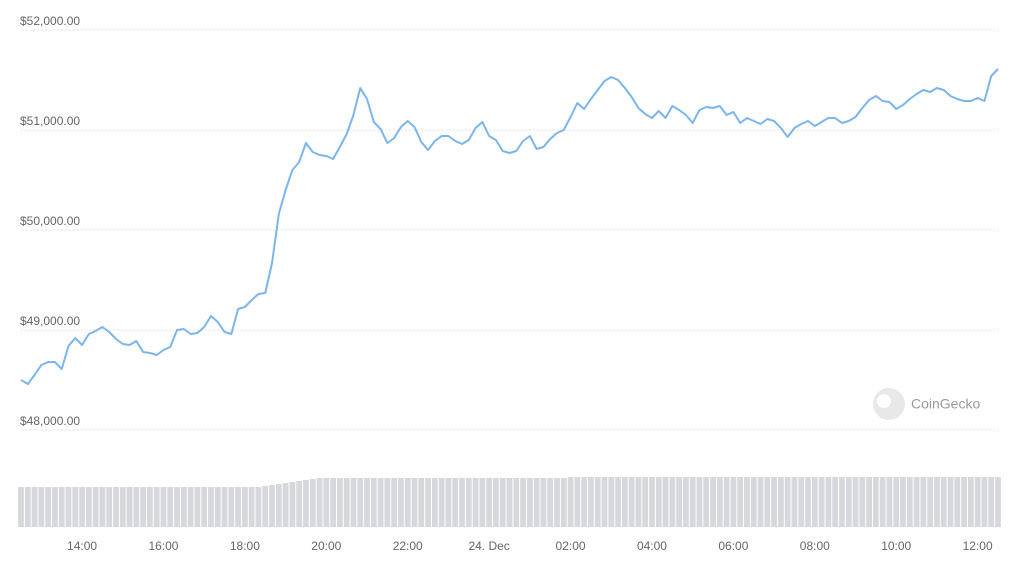  I want to click on x-tick-label: 18:00, so click(245, 546).